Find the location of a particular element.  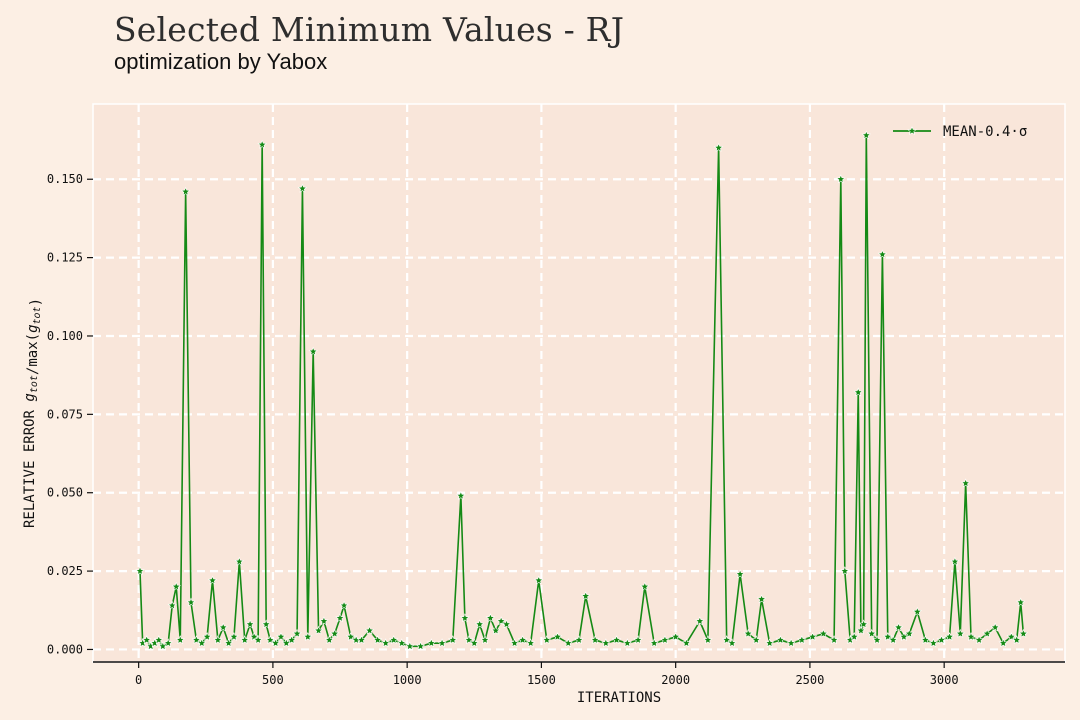

x-axis-label: ITERATIONS is located at coordinates (619, 698).